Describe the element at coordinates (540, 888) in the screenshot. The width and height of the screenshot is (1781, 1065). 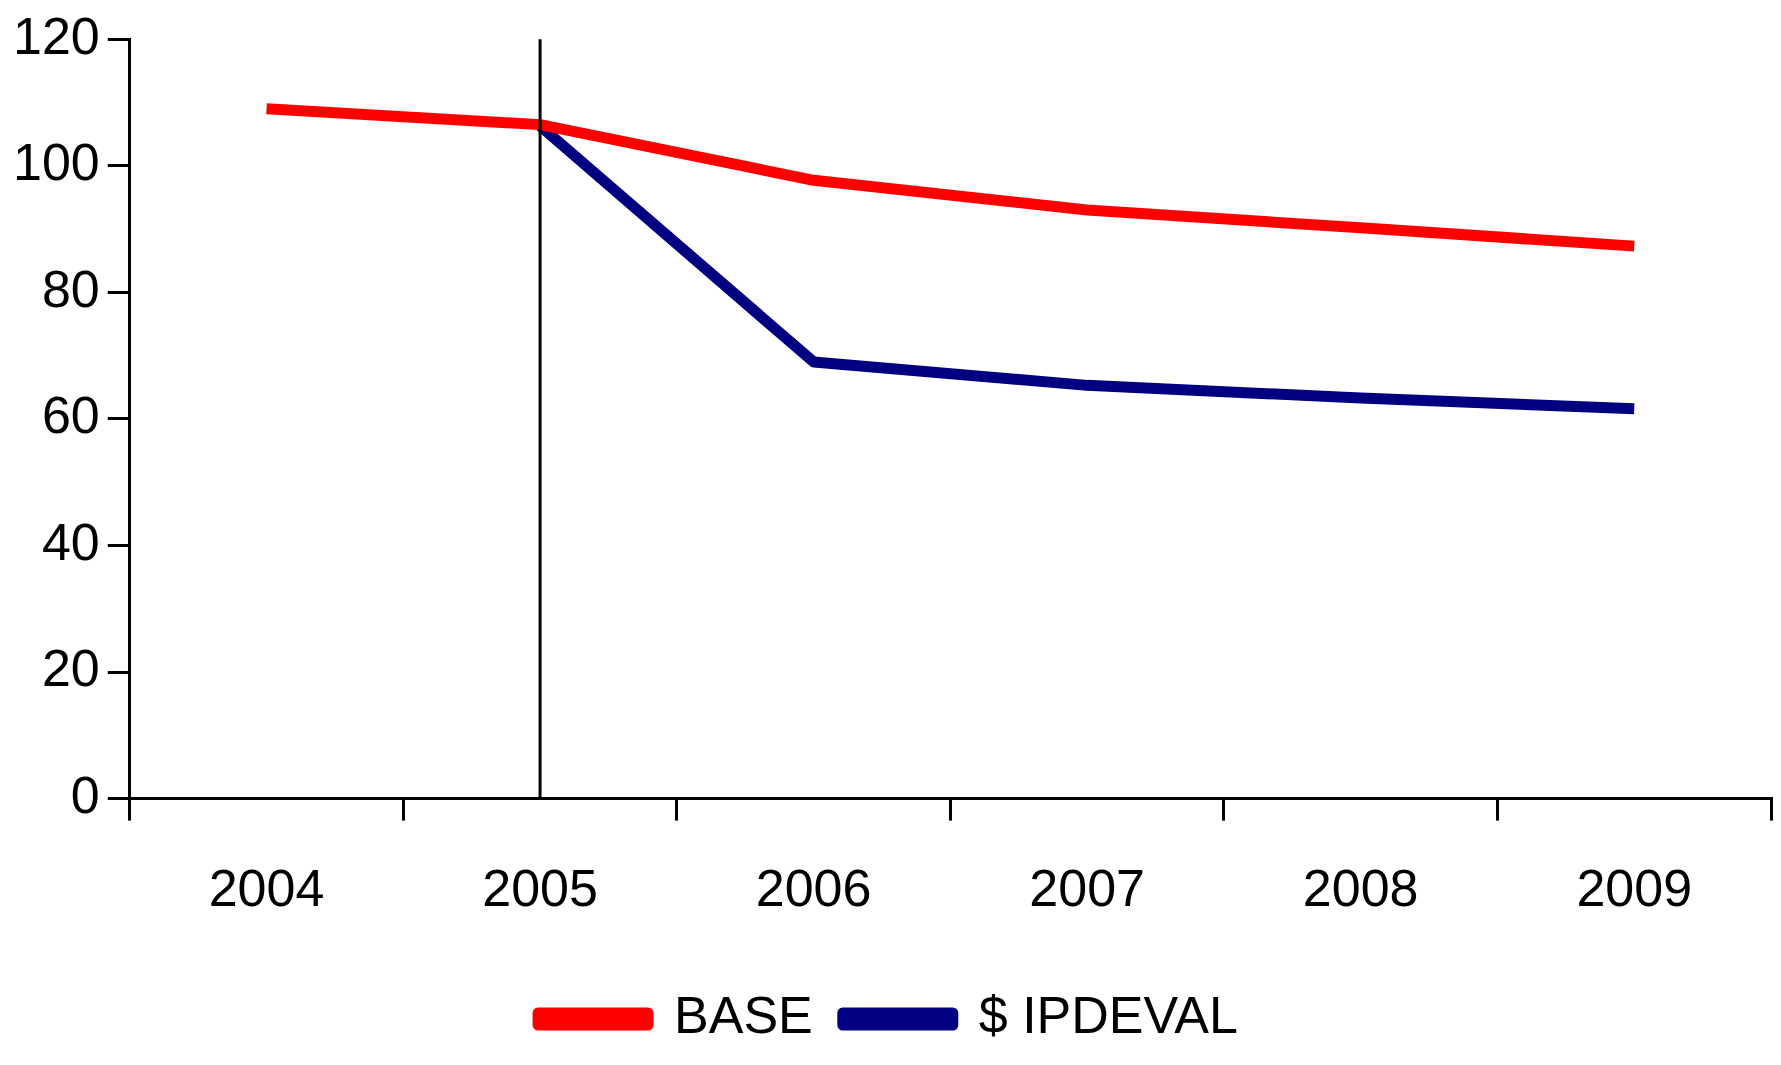
I see `x-tick-label: 2005` at that location.